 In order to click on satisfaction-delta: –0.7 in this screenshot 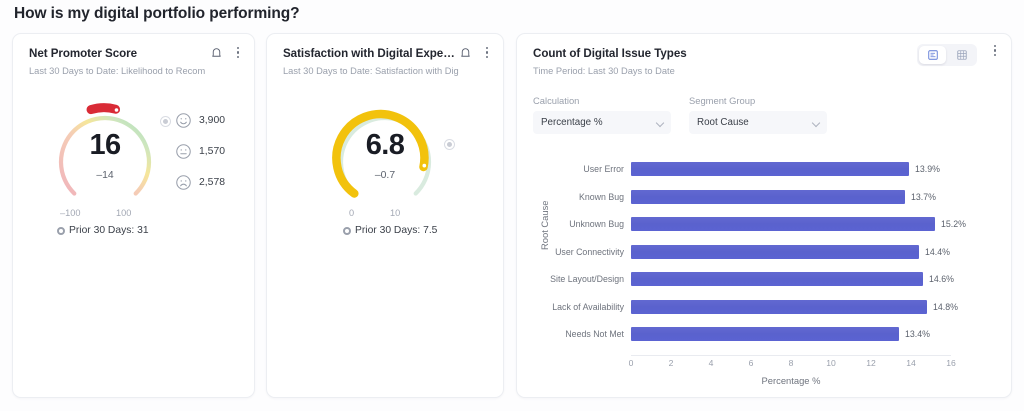, I will do `click(385, 175)`.